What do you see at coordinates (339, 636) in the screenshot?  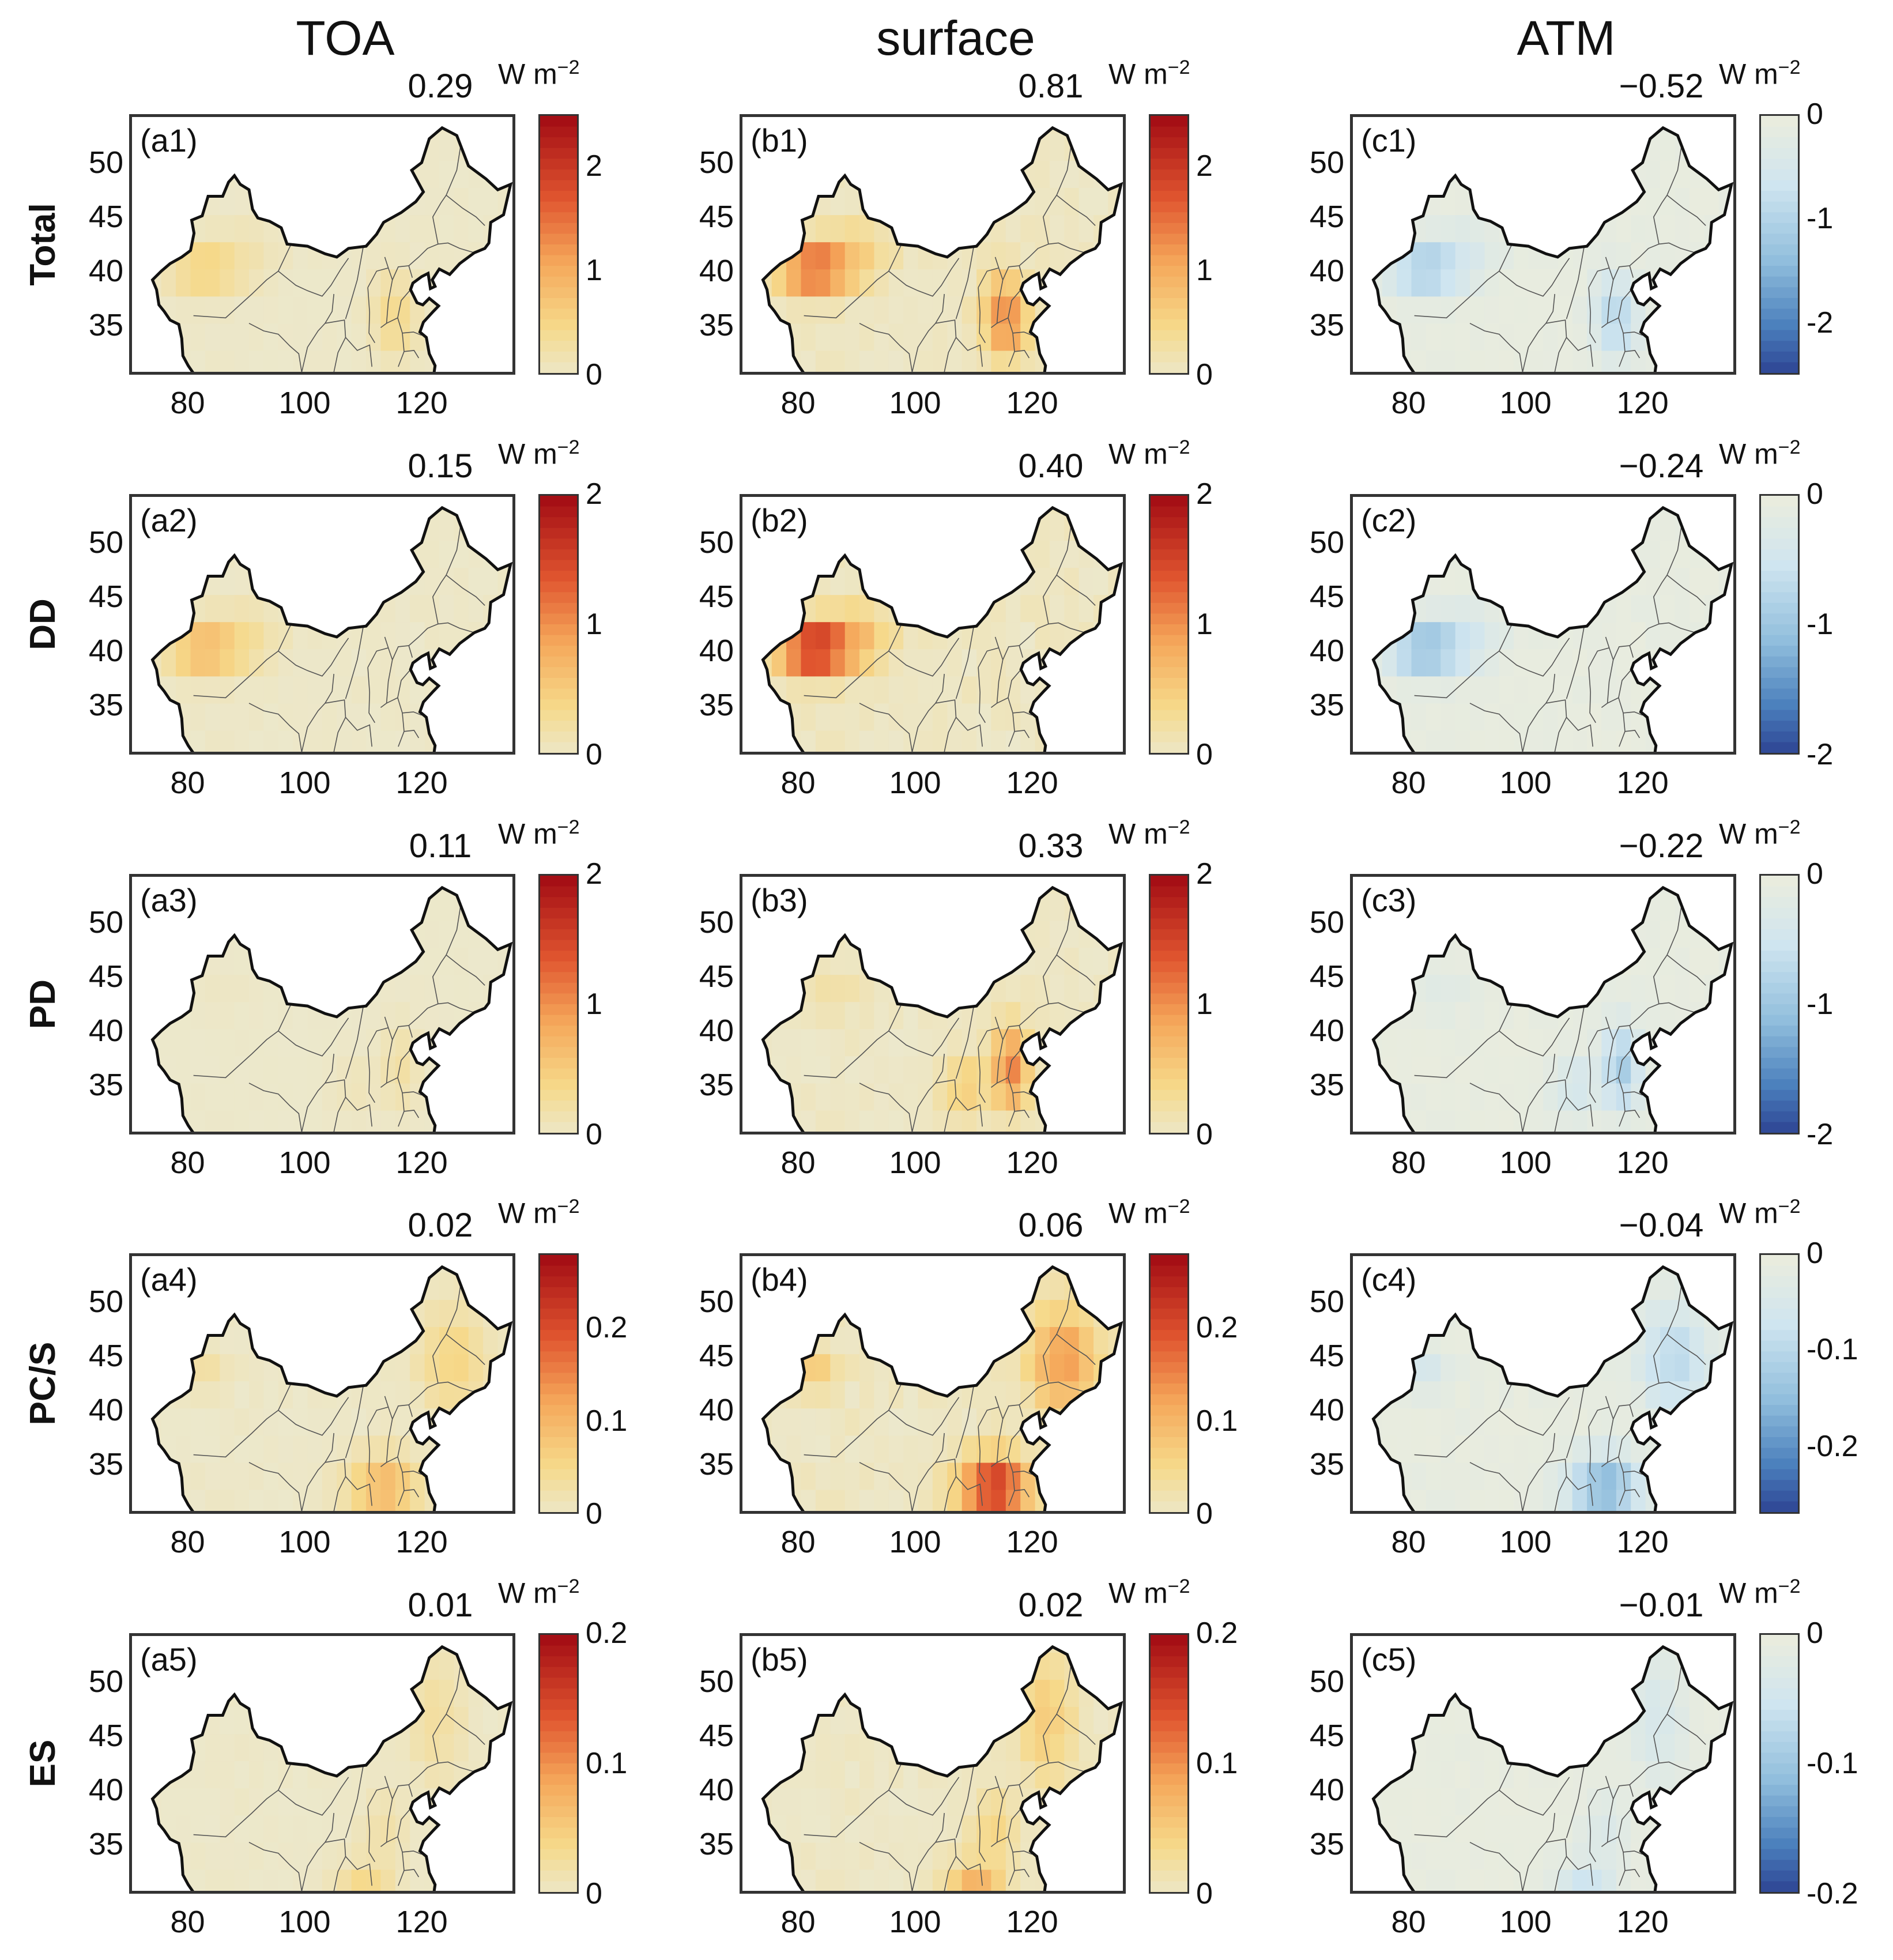 I see `province-boundaries-a2` at bounding box center [339, 636].